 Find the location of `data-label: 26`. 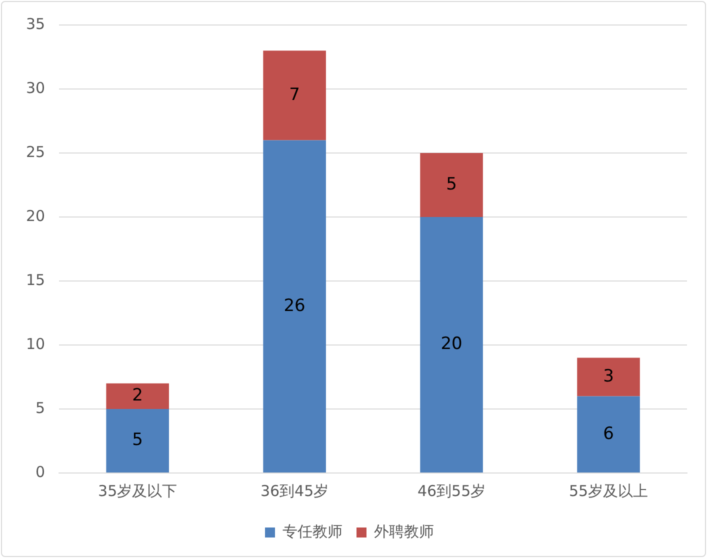

data-label: 26 is located at coordinates (295, 306).